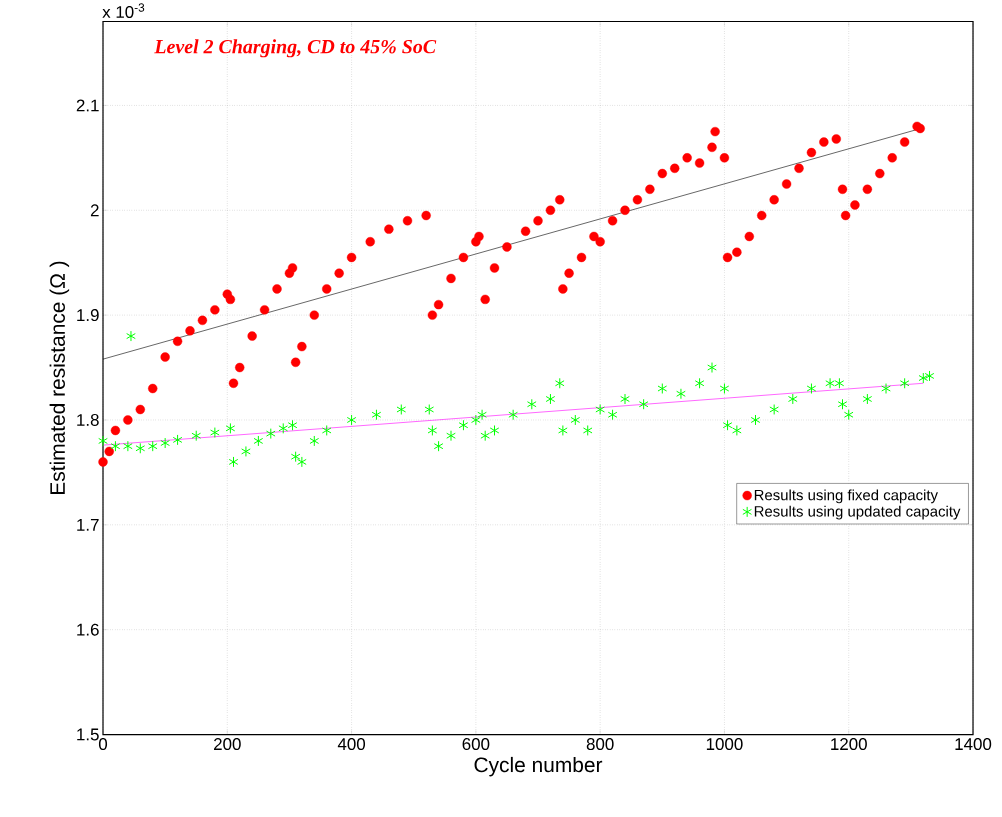  Describe the element at coordinates (476, 744) in the screenshot. I see `x-tick-label: 600` at that location.